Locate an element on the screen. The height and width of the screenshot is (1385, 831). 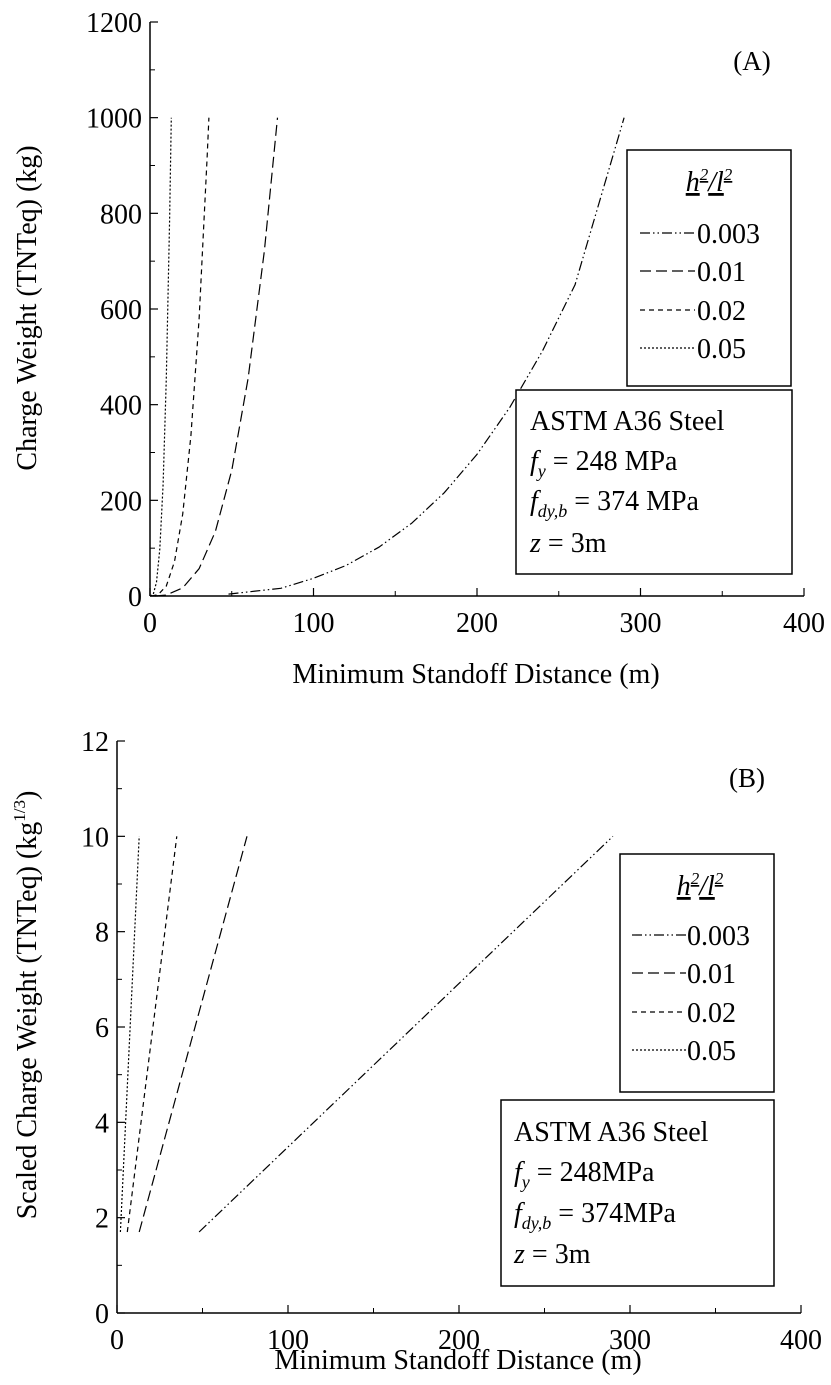
y-tick-label-12-b: 12 is located at coordinates (95, 742).